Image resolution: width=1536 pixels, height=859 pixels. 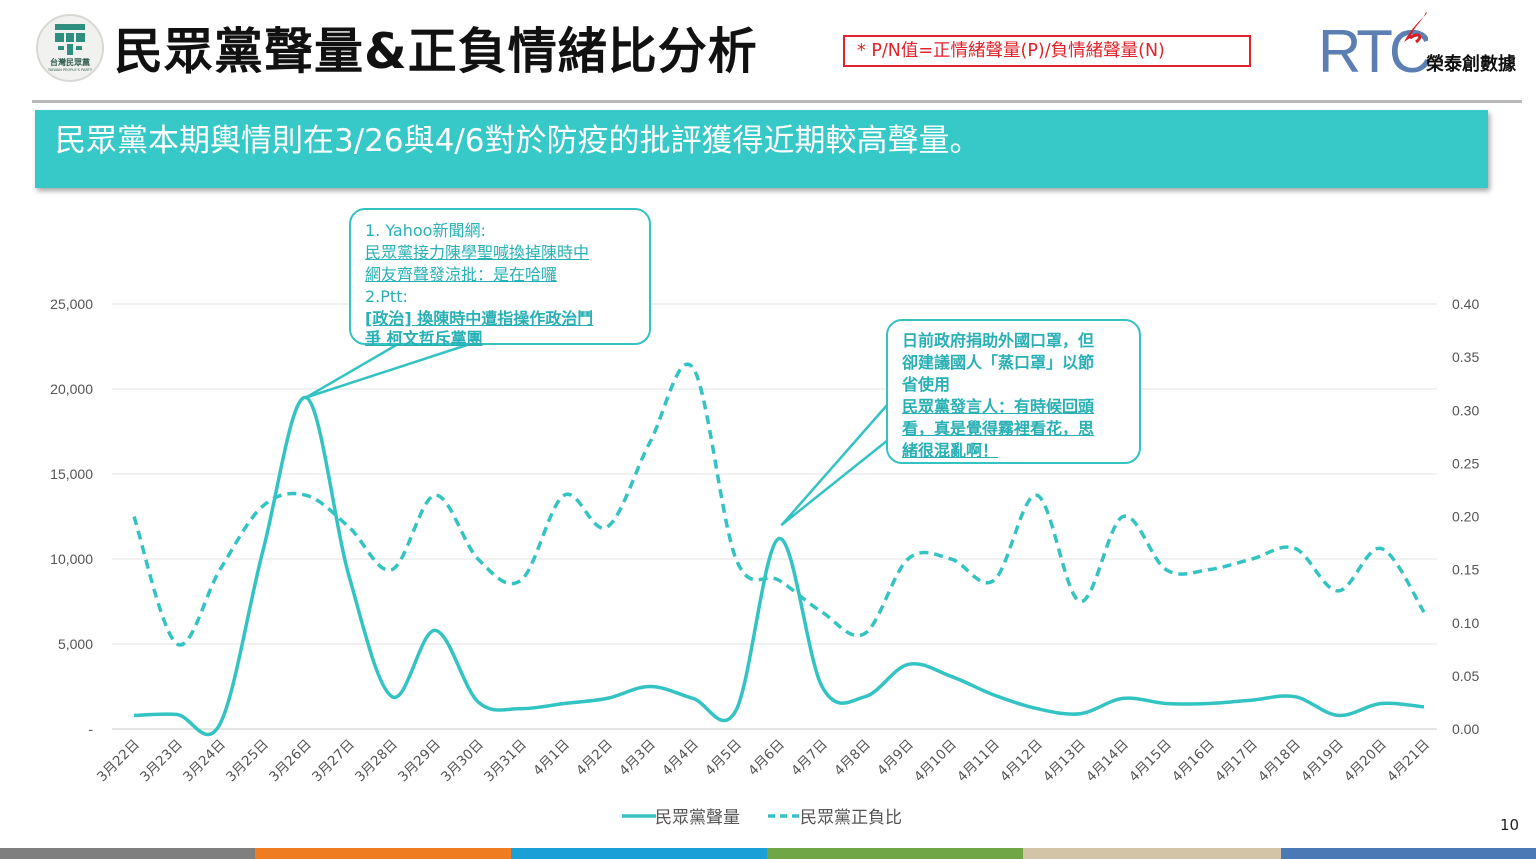 What do you see at coordinates (852, 758) in the screenshot?
I see `x-axis-tick-label: 4月8日` at bounding box center [852, 758].